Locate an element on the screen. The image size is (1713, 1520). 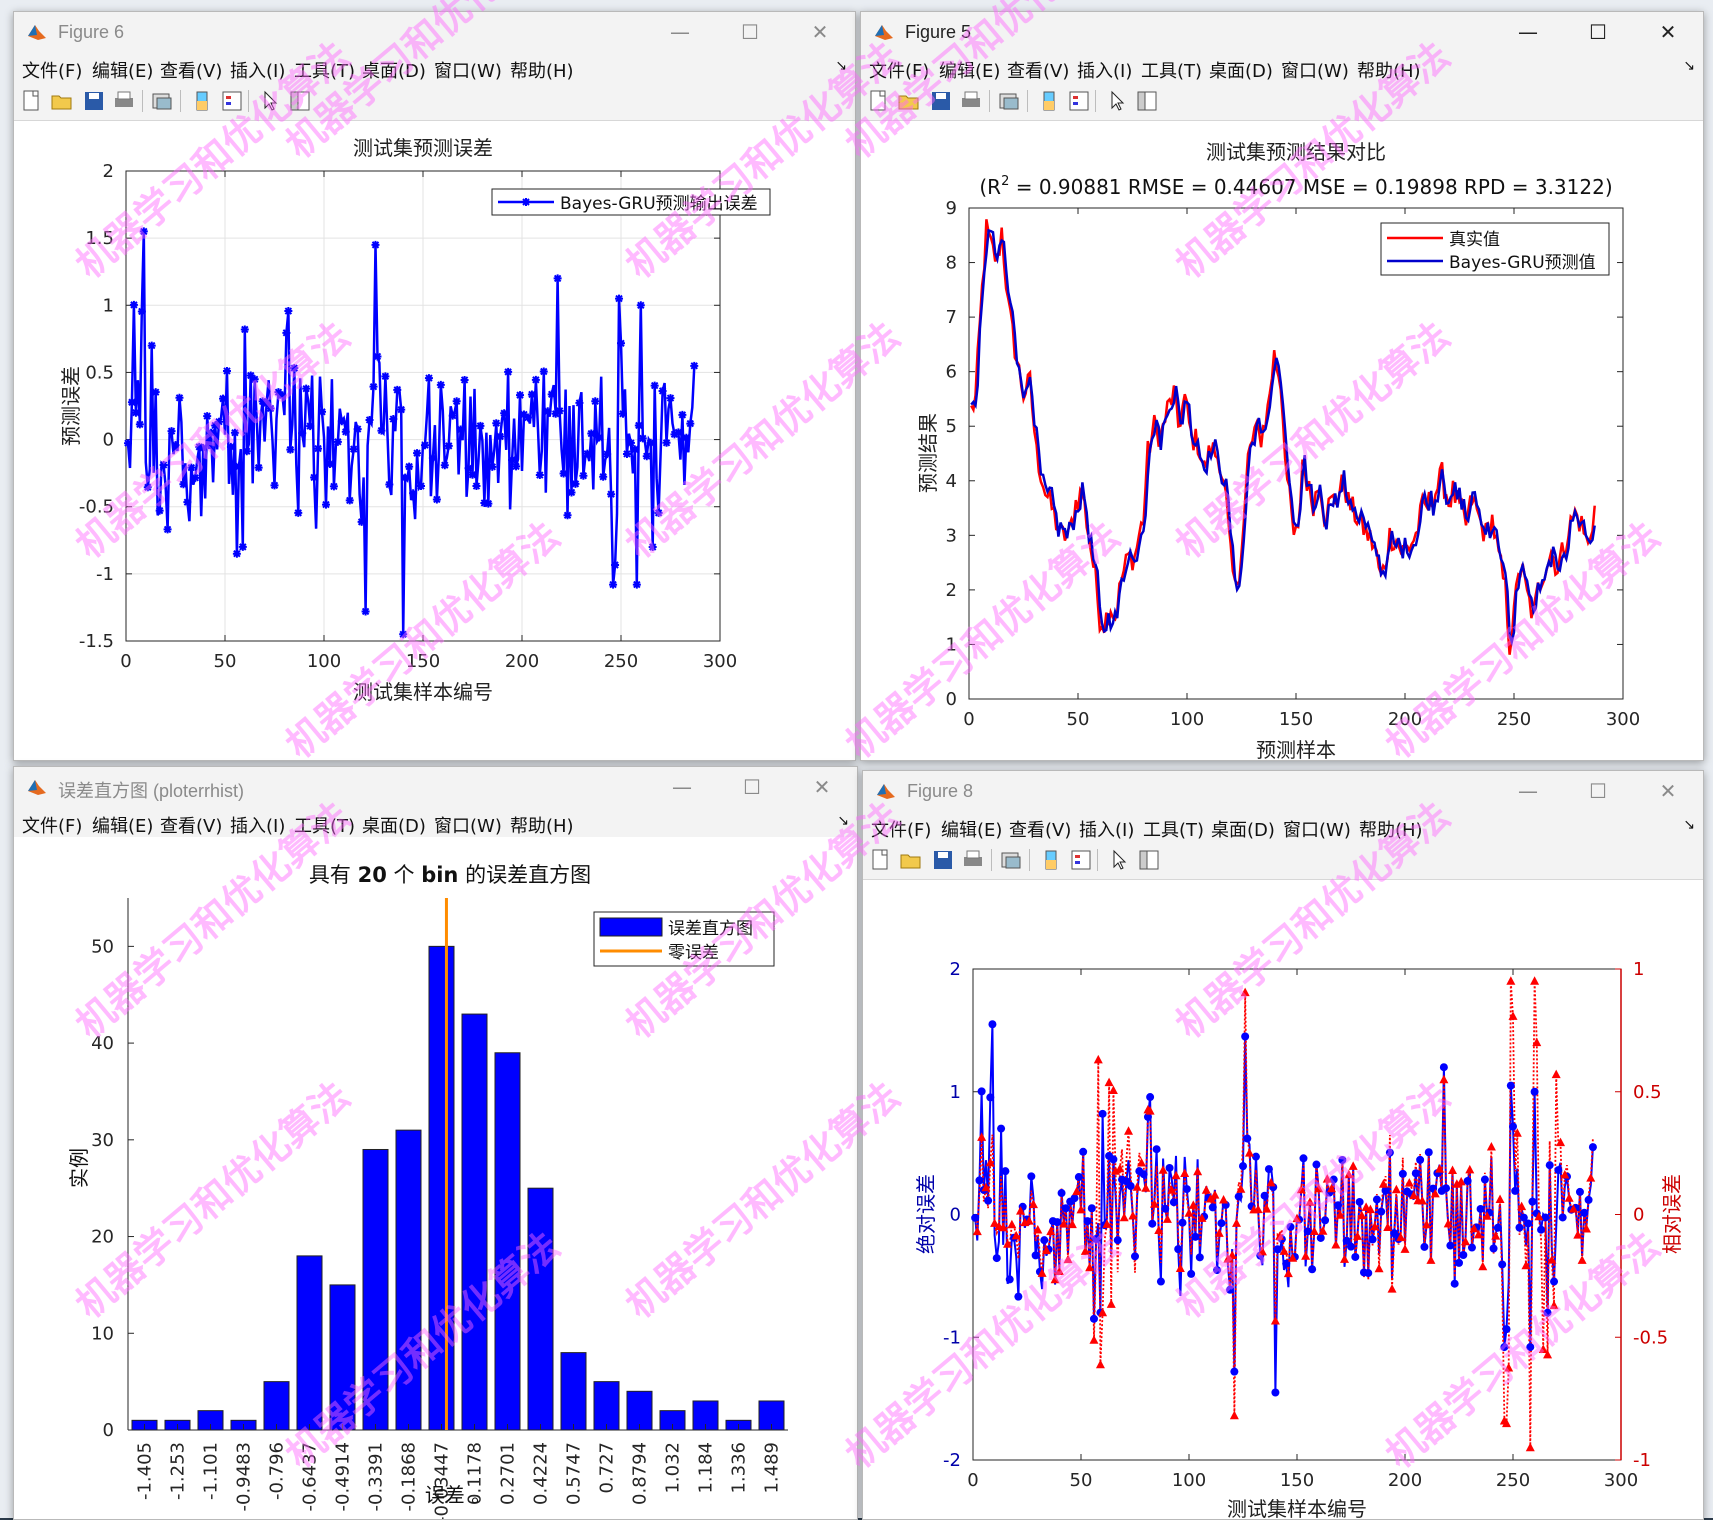
title-bar: Figure 6 — ☐ ✕ is located at coordinates (434, 32).